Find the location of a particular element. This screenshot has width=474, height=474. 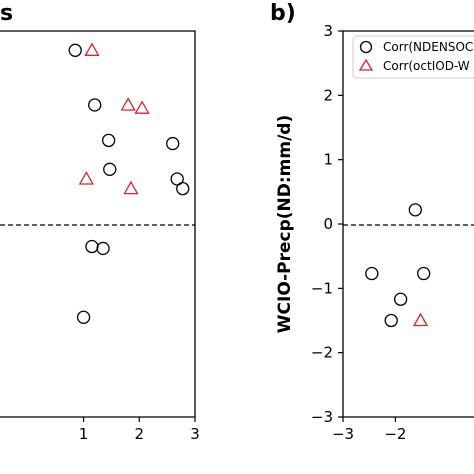

panel-b-triangle-point is located at coordinates (420, 319).